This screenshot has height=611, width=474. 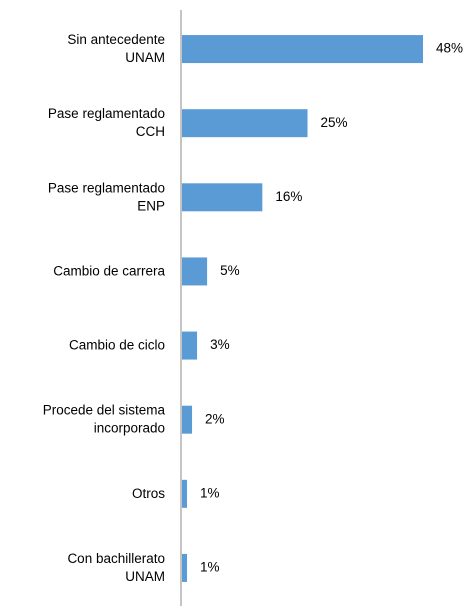 What do you see at coordinates (288, 196) in the screenshot?
I see `value-label: 16%` at bounding box center [288, 196].